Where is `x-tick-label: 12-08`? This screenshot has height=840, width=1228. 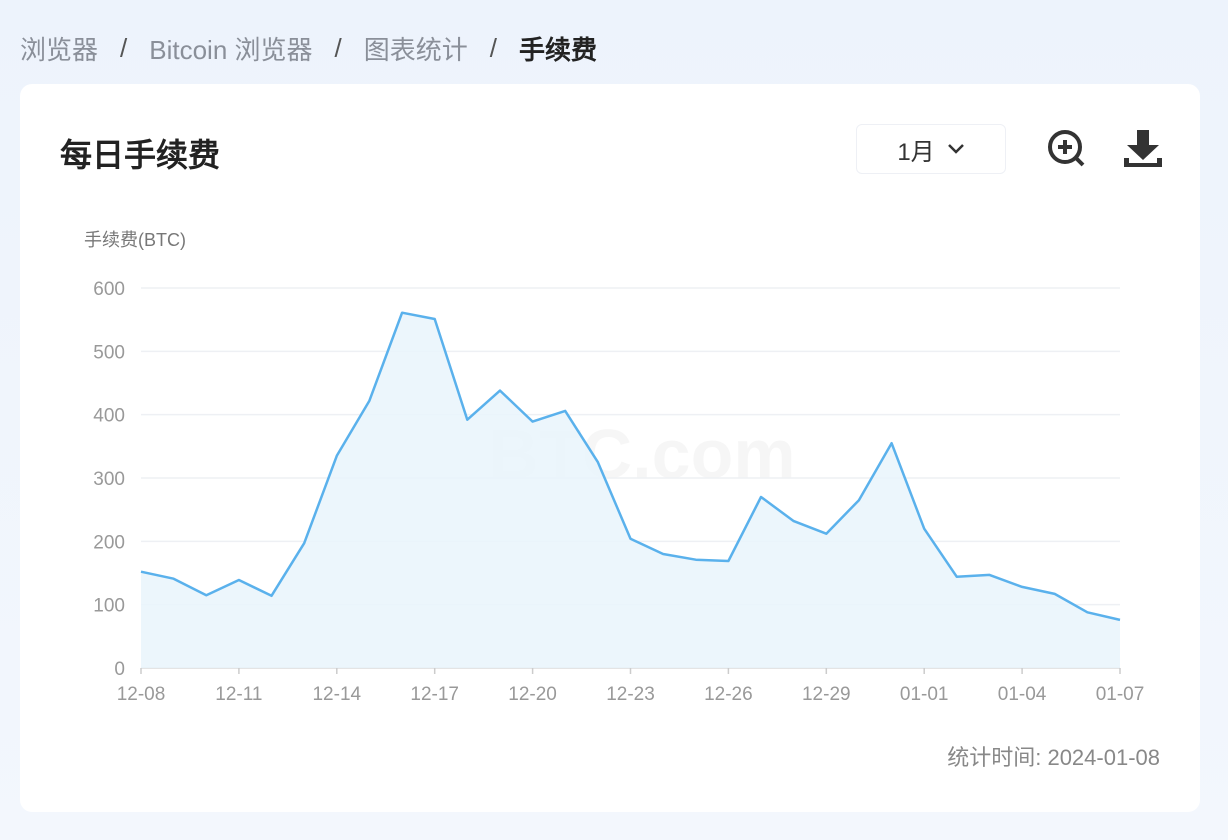 x-tick-label: 12-08 is located at coordinates (141, 694).